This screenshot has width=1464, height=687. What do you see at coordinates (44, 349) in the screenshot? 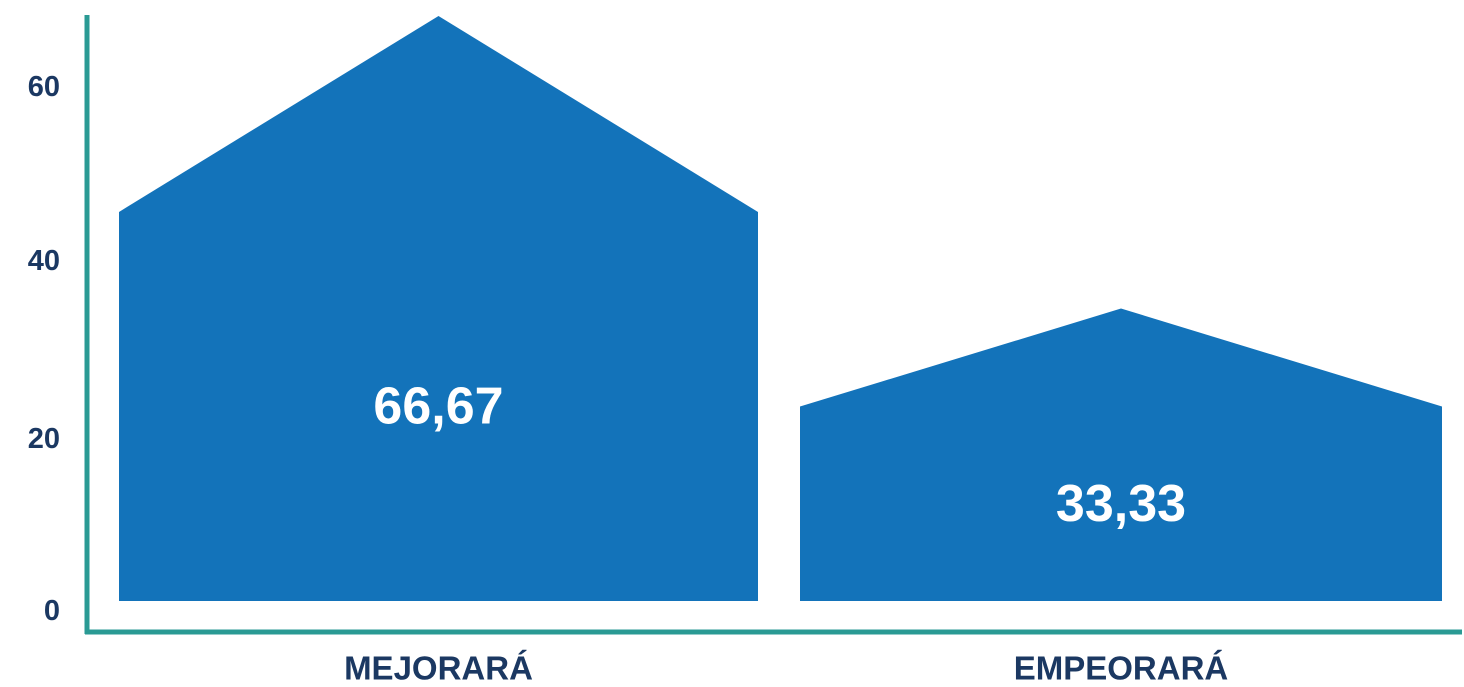
I see `y-tick-labels-group: 0 20 40 60` at bounding box center [44, 349].